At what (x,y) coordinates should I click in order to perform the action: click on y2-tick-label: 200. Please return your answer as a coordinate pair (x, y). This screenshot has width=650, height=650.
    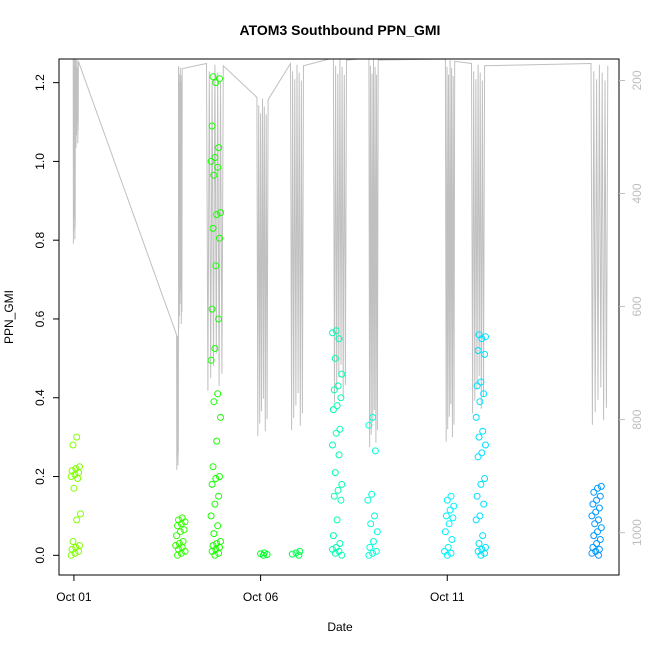
    Looking at the image, I should click on (637, 80).